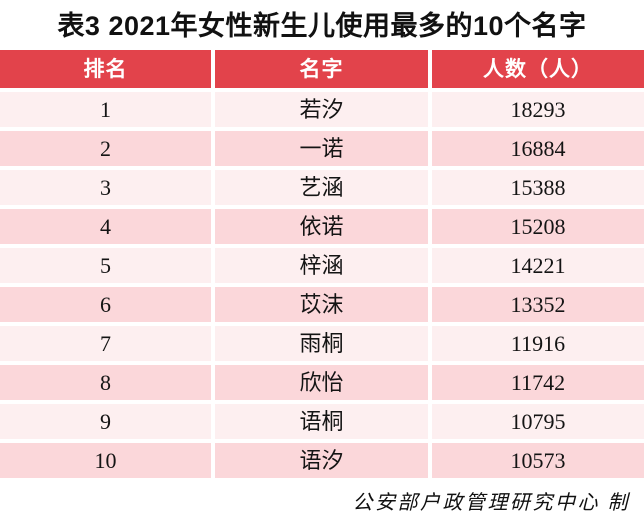 This screenshot has height=518, width=644. I want to click on count-cell: 10573, so click(538, 460).